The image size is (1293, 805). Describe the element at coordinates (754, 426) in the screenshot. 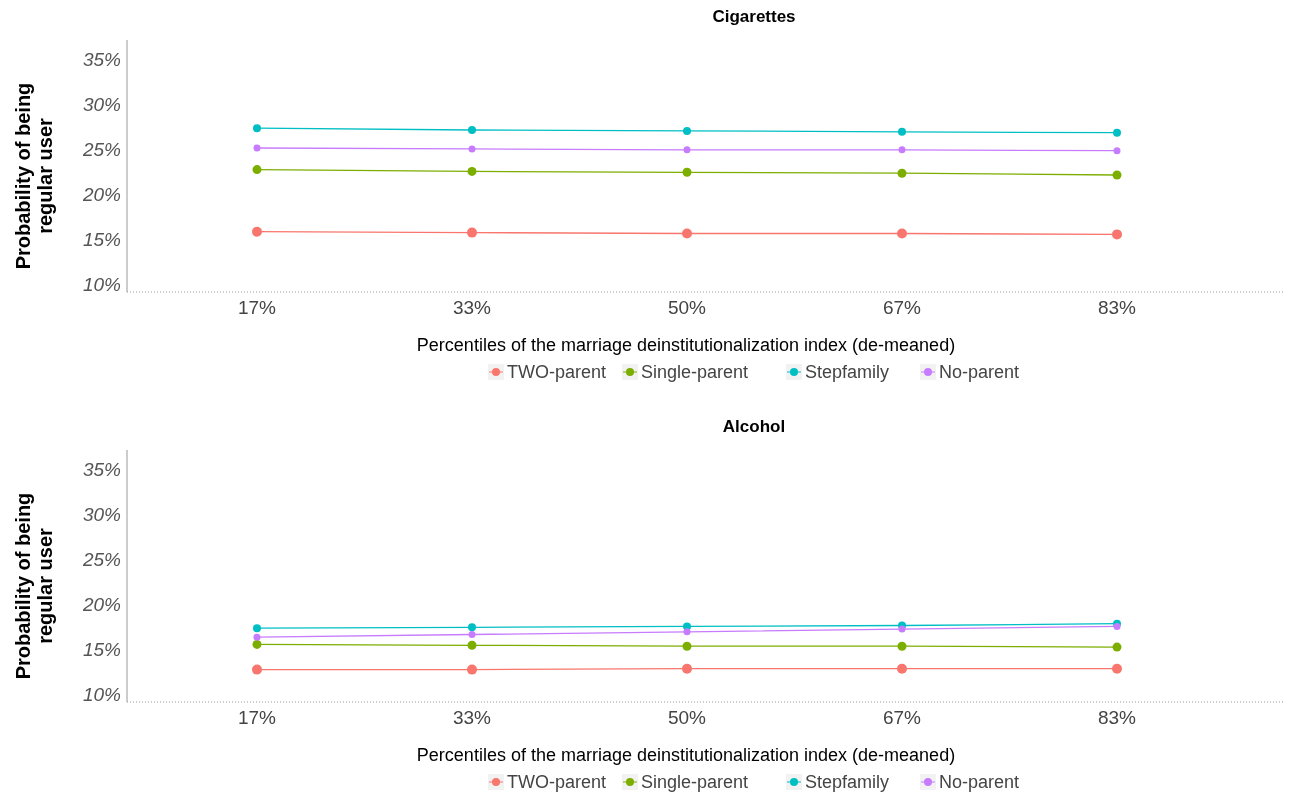

I see `chart-title: Alcohol` at that location.